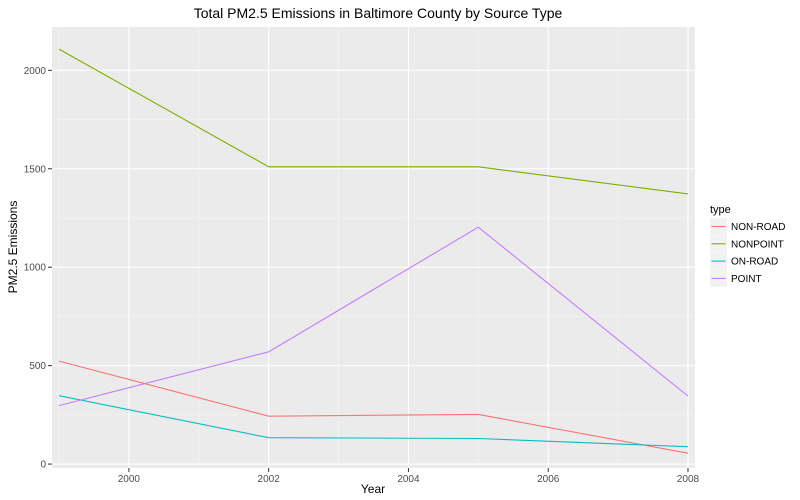  I want to click on legend-items: NON-ROAD NONPOINT ON-ROAD POINT, so click(747, 252).